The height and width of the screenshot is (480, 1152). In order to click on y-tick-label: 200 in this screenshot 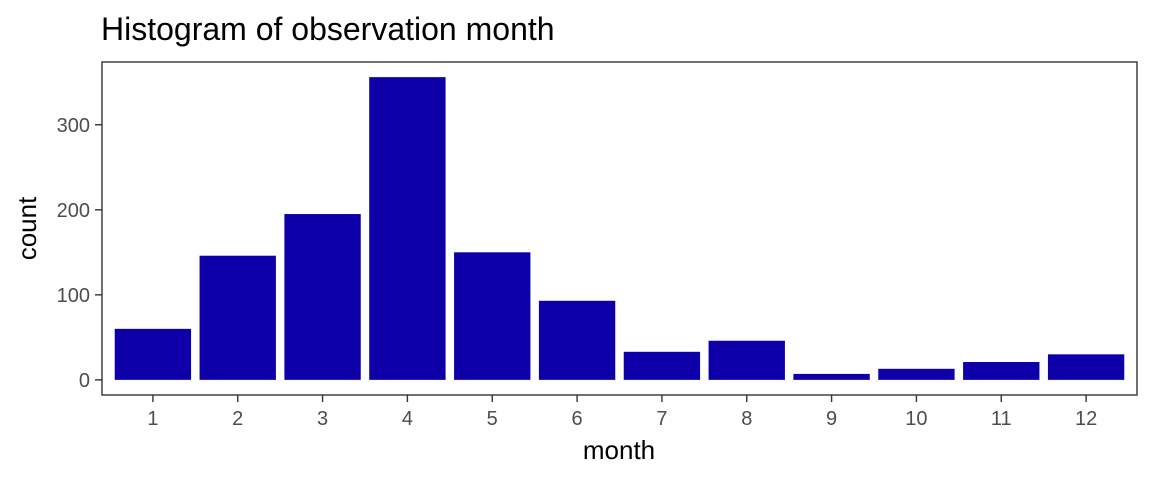, I will do `click(73, 211)`.